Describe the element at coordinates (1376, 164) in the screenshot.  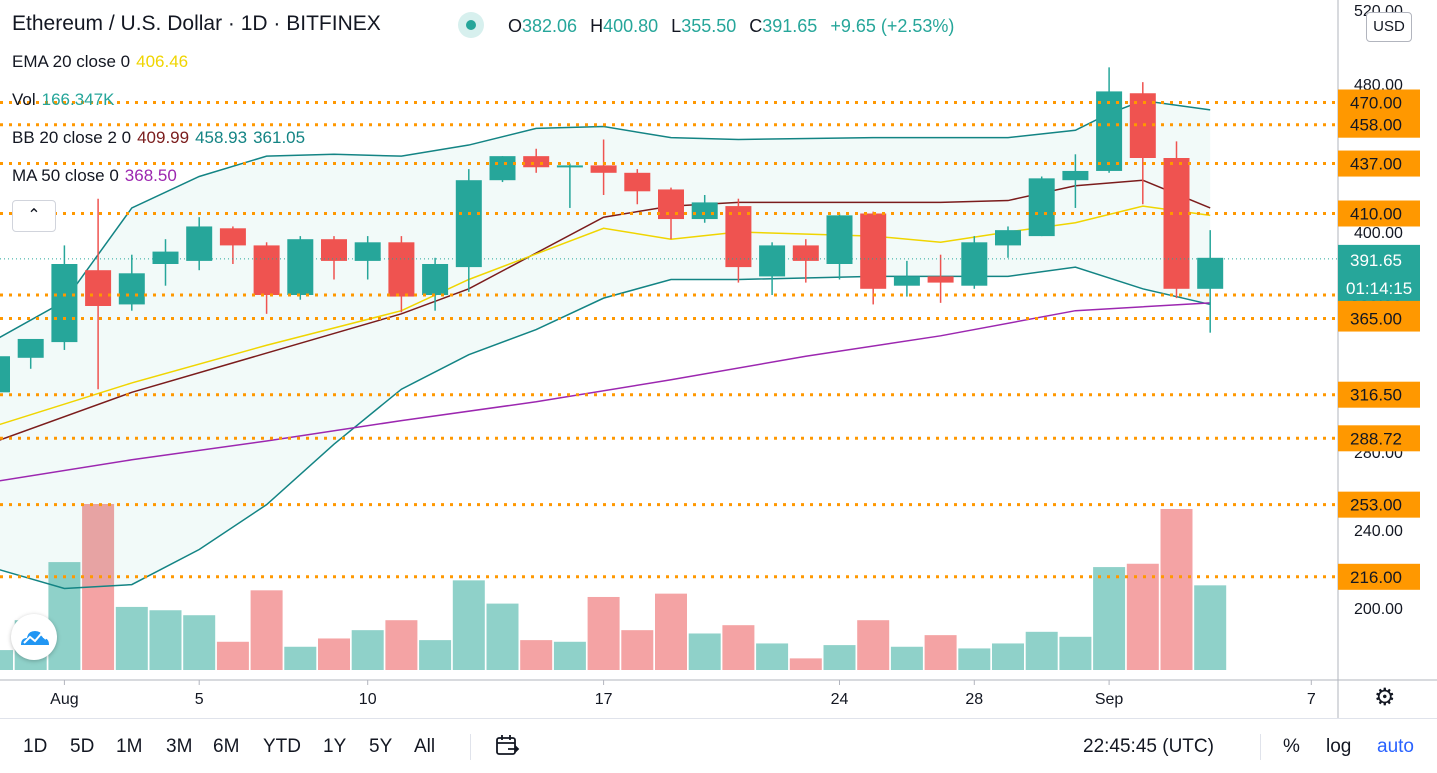
I see `level-price-label: 437.00` at that location.